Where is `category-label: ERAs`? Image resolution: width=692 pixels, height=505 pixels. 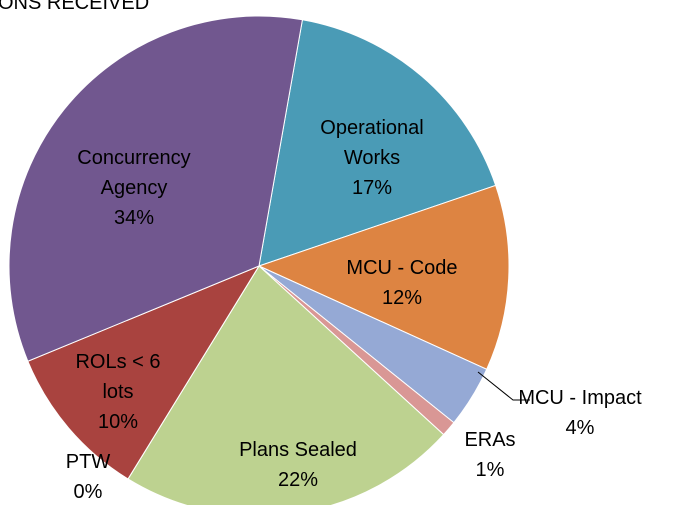
category-label: ERAs is located at coordinates (490, 440).